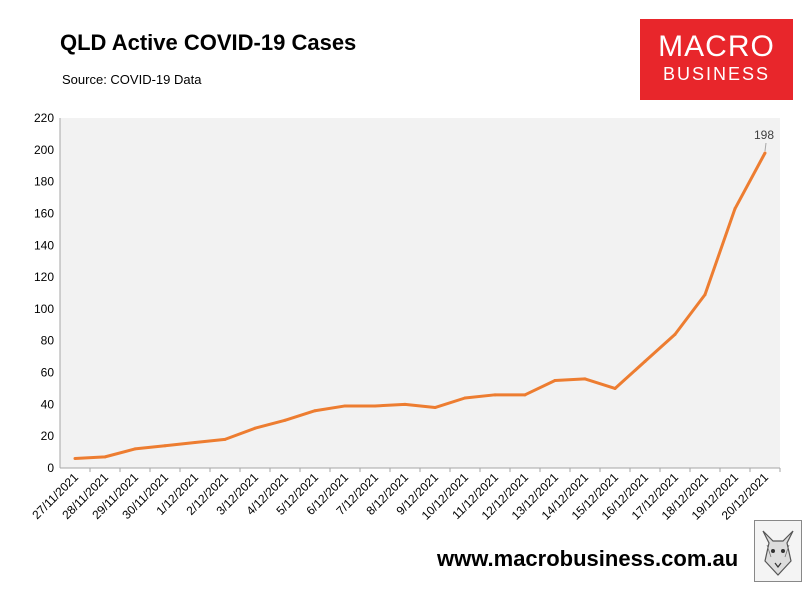 This screenshot has height=592, width=806. What do you see at coordinates (47, 293) in the screenshot?
I see `y-axis: 0 20 40 60 80 100 120 140 160 180 200 220` at bounding box center [47, 293].